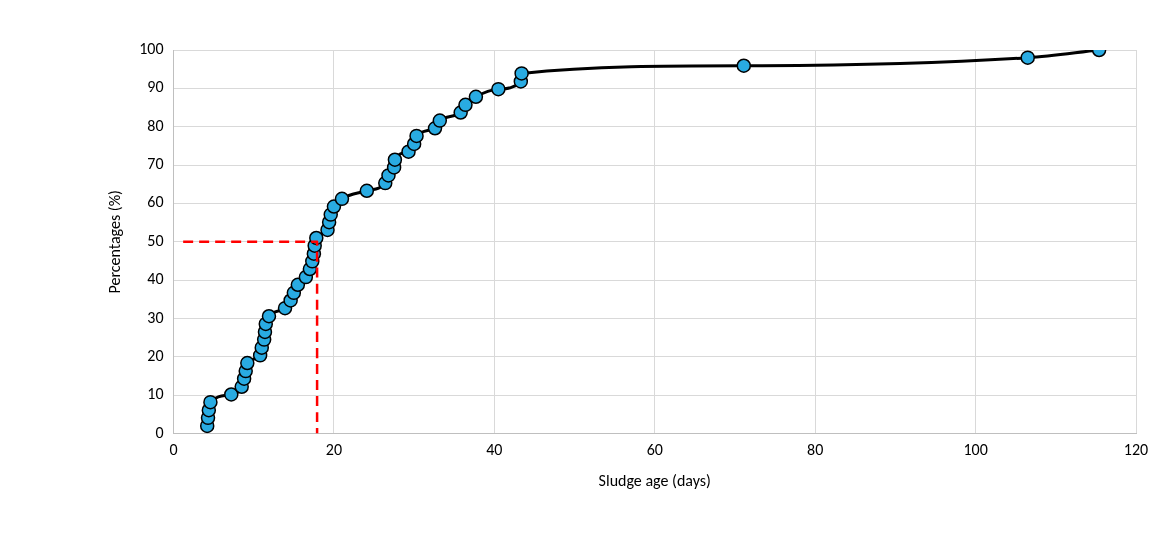  Describe the element at coordinates (494, 450) in the screenshot. I see `x-tick-label: 40` at that location.